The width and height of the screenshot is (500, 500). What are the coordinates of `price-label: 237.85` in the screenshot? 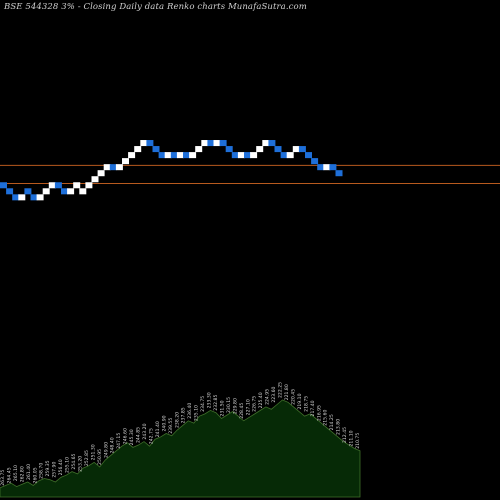 It's located at (184, 415).